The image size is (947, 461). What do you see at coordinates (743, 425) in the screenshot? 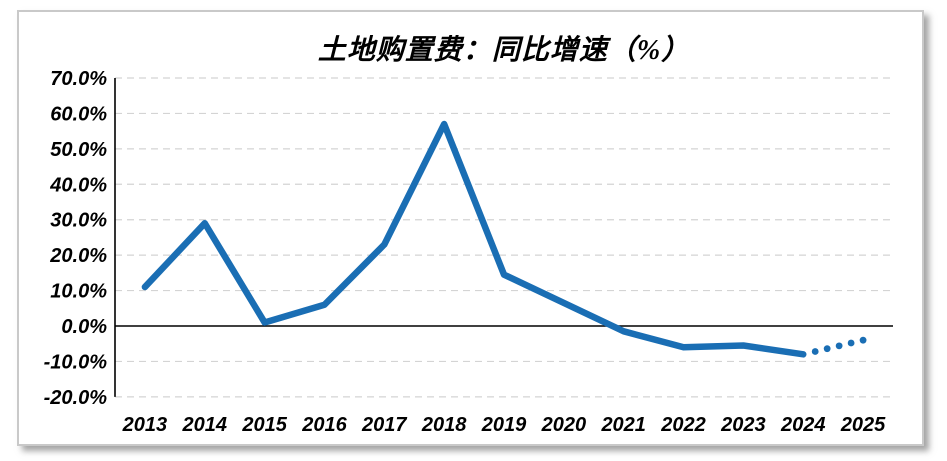
I see `x-tick-label: 2023` at bounding box center [743, 425].